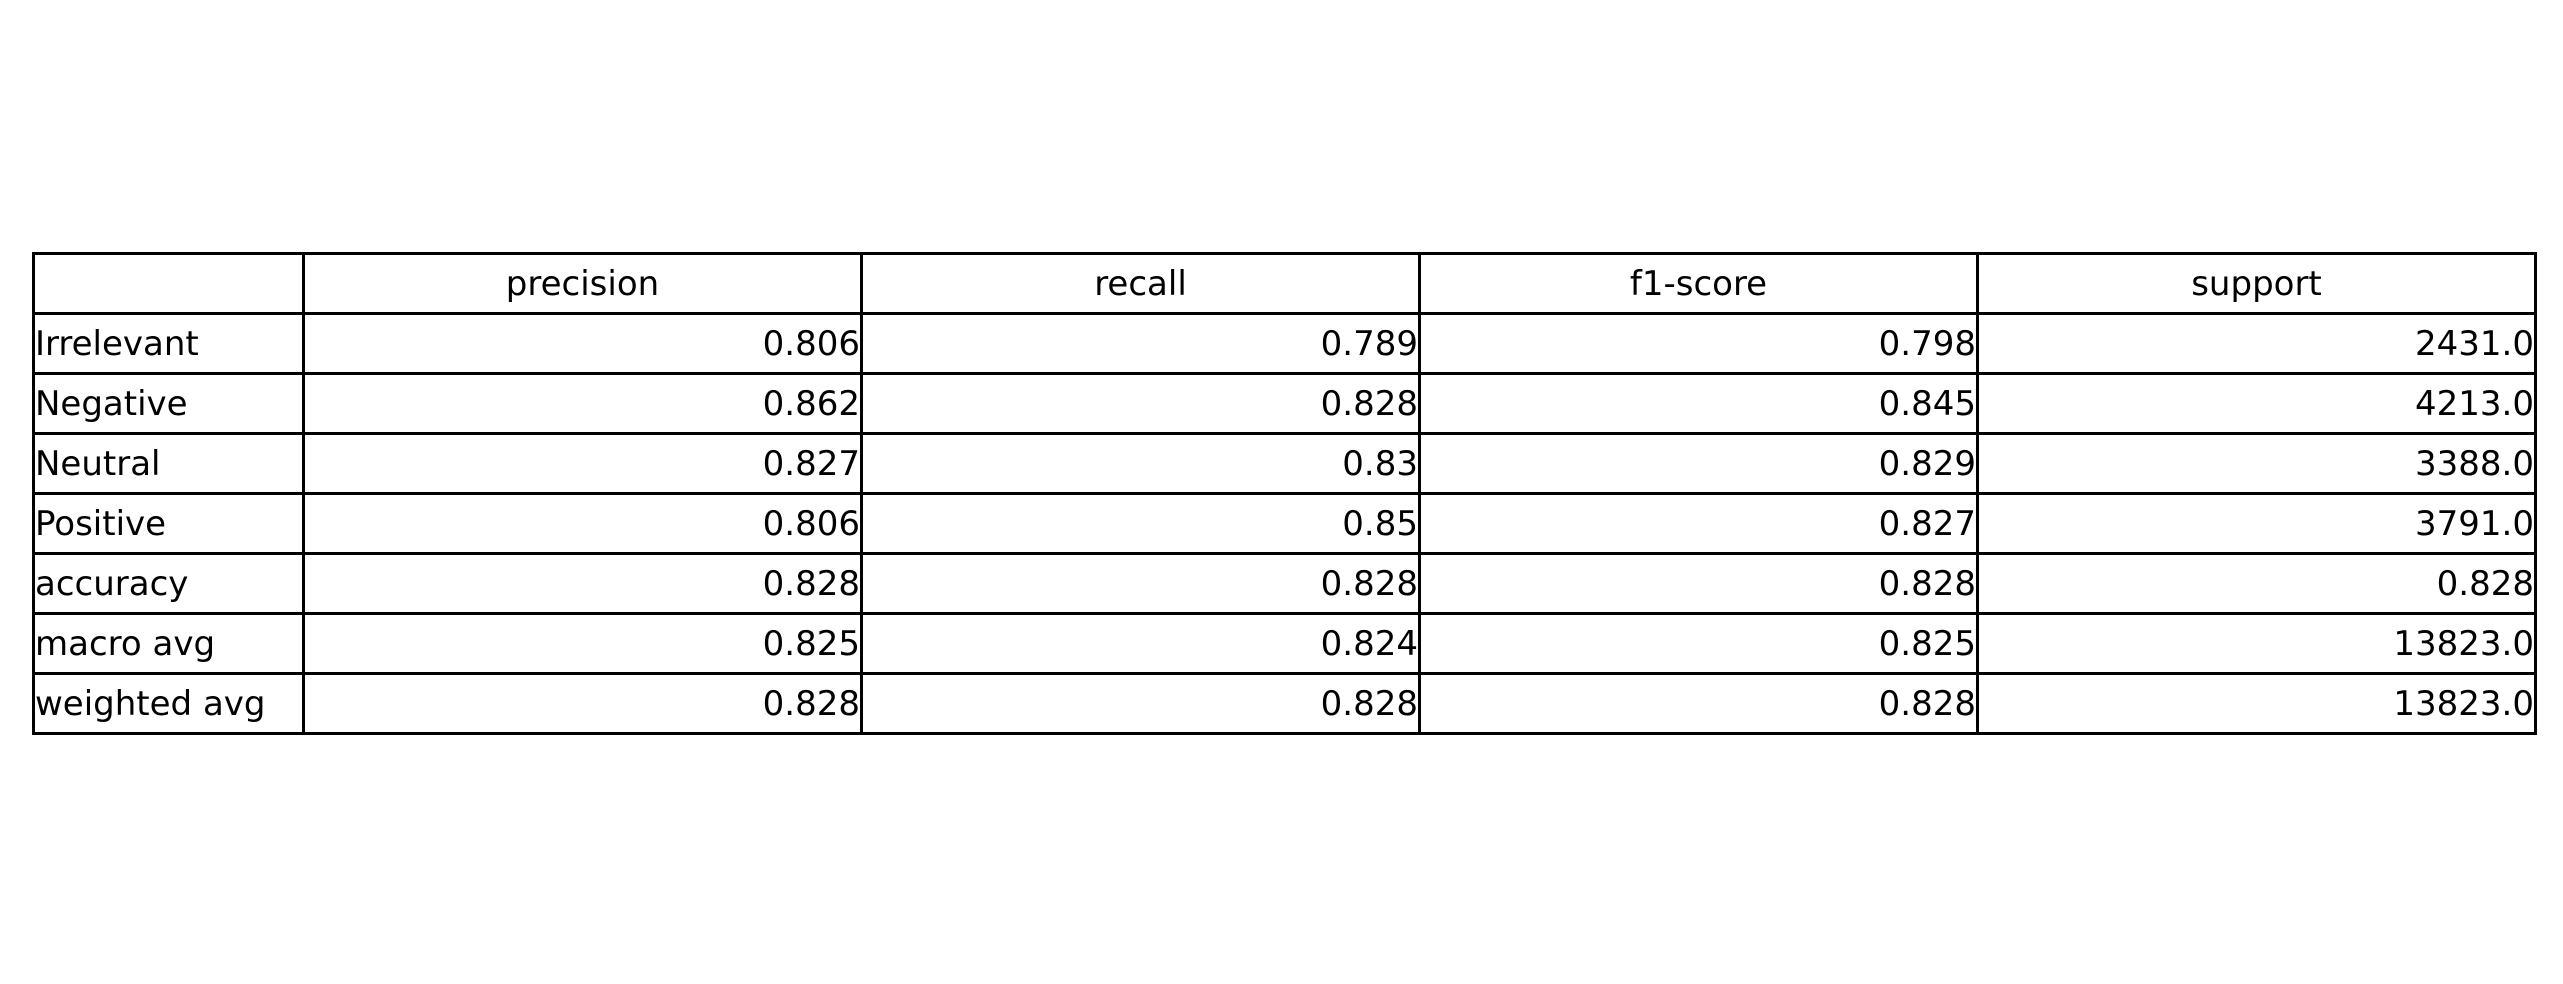  I want to click on header-cell-recall: recall, so click(1140, 283).